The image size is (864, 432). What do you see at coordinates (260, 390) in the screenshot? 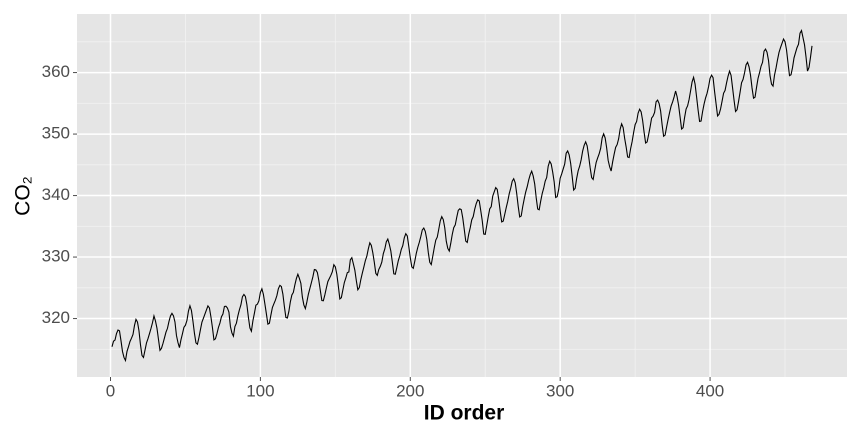
I see `x-tick-label: 100` at bounding box center [260, 390].